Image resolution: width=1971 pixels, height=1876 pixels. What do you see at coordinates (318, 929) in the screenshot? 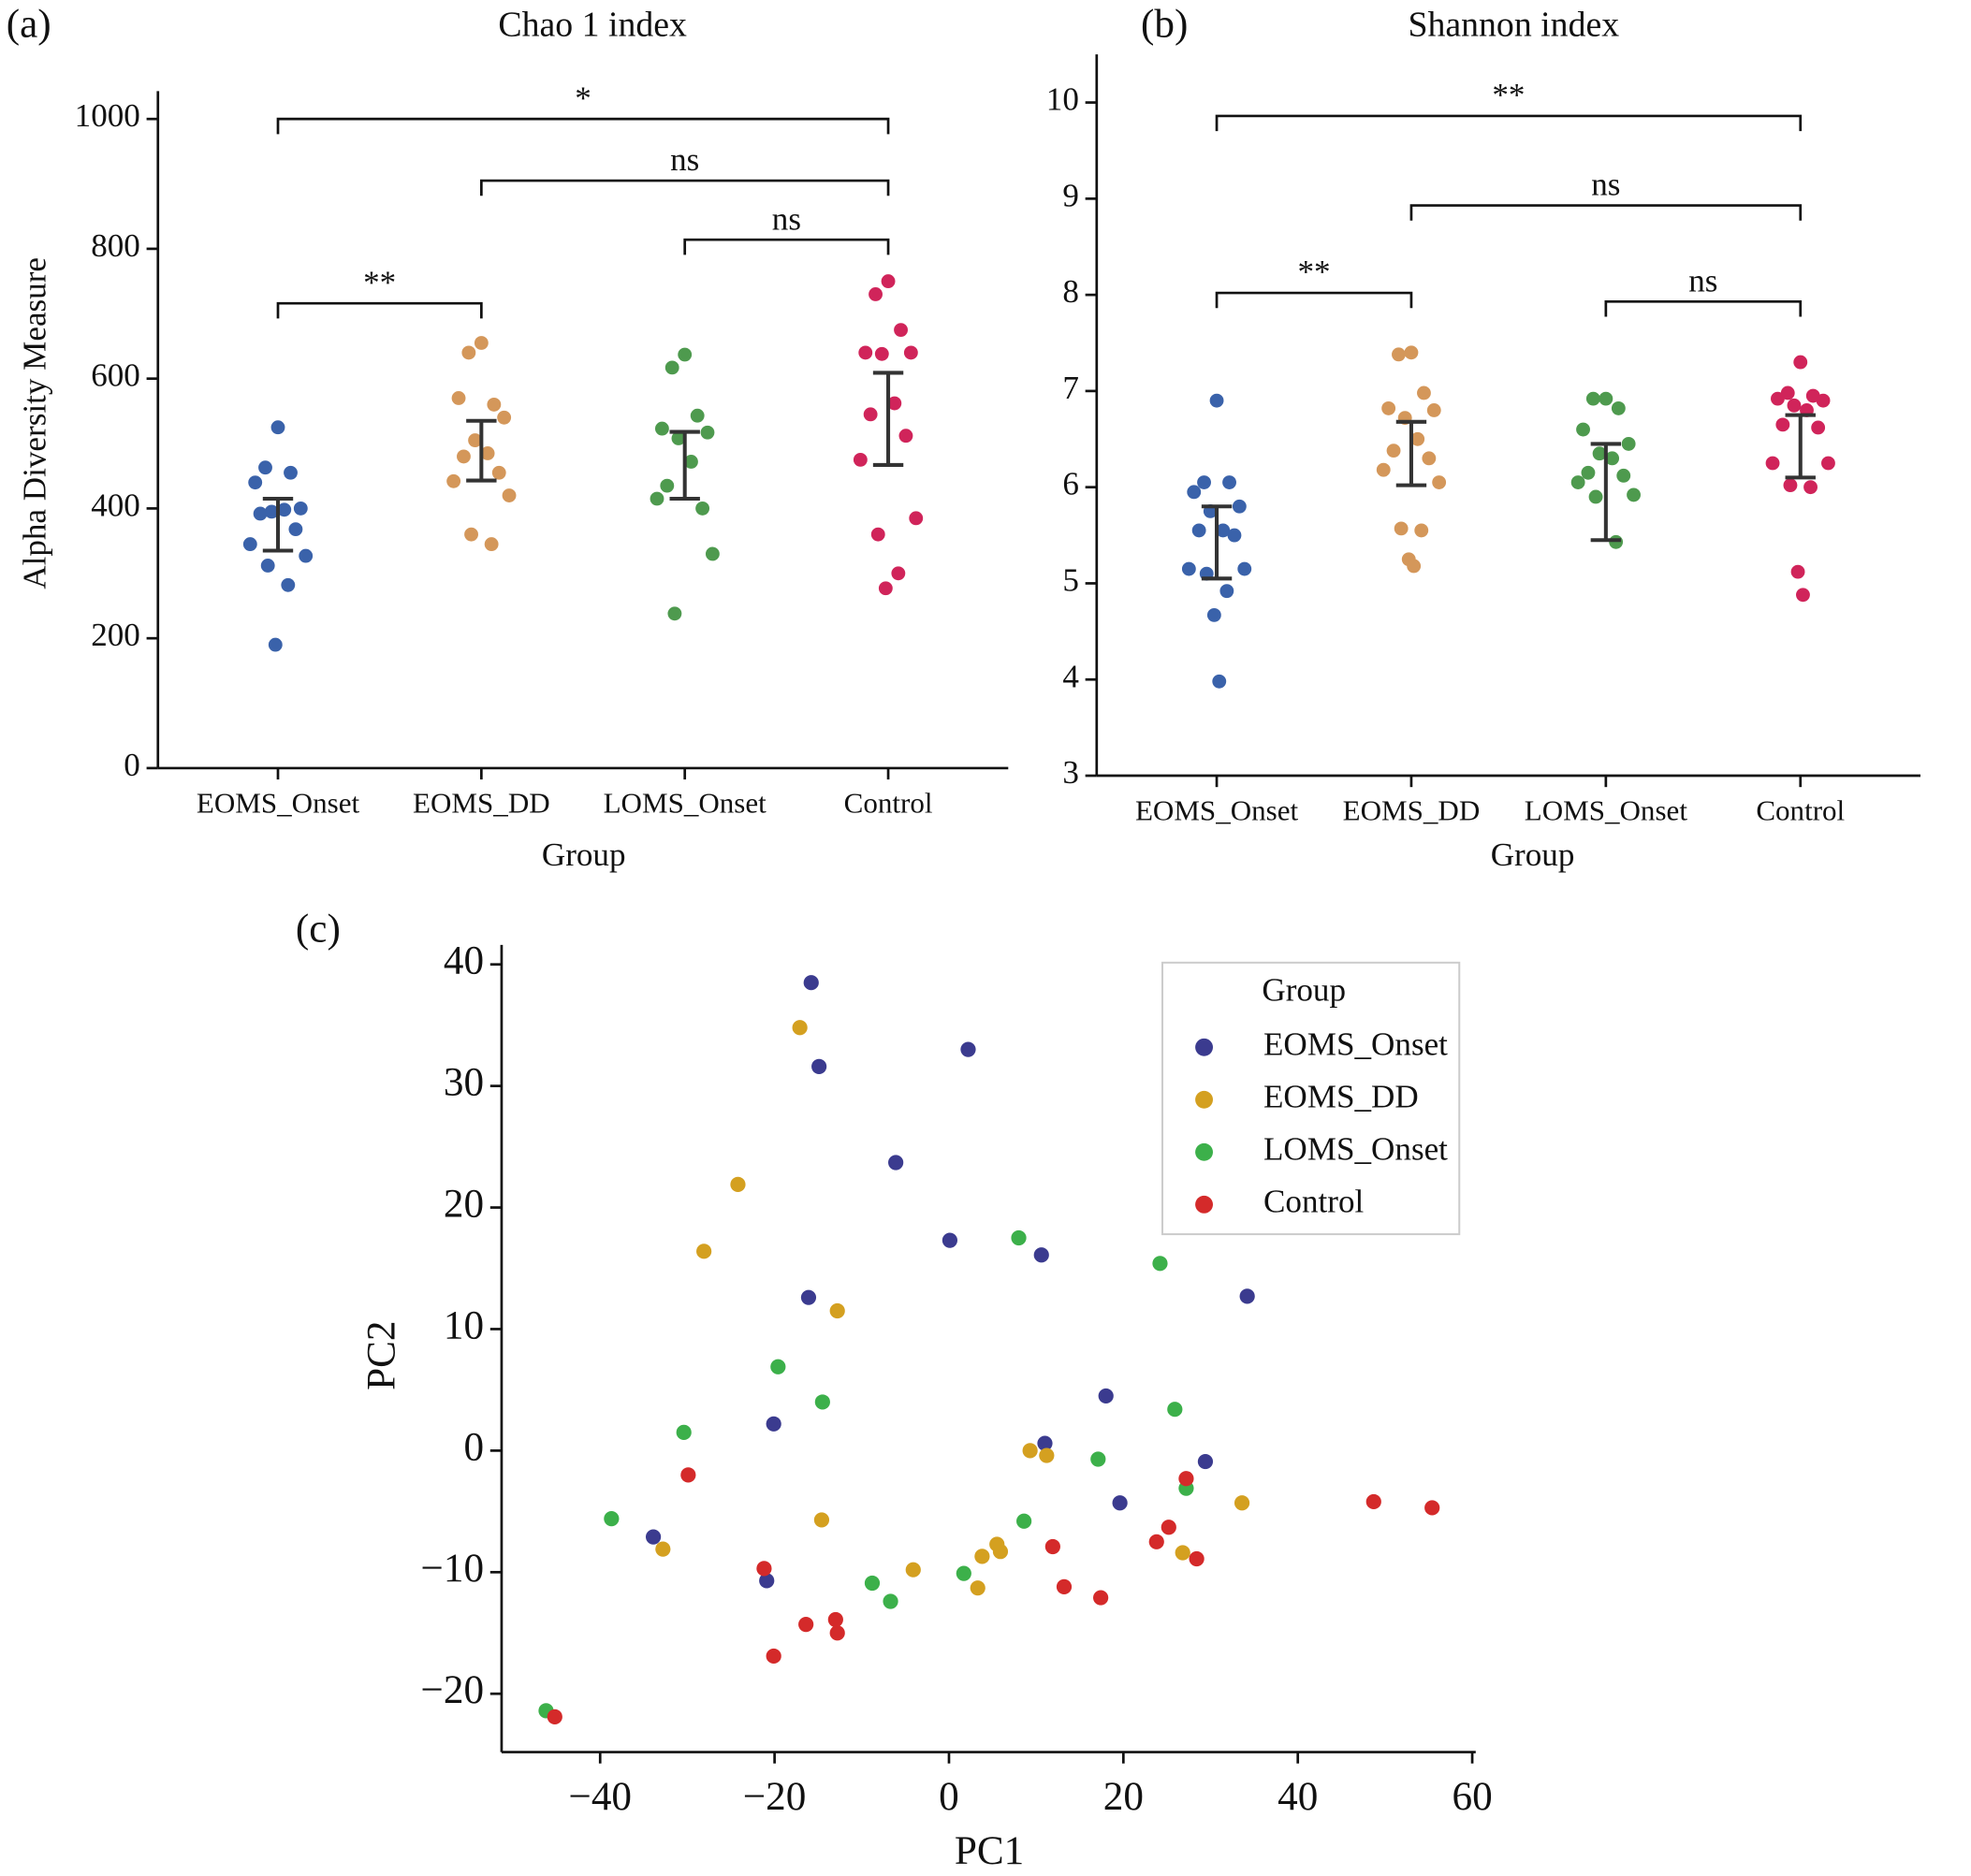
I see `panel-label: (c)` at bounding box center [318, 929].